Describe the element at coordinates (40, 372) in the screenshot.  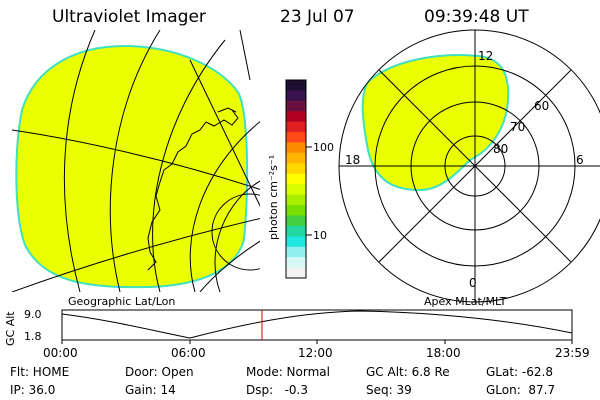
I see `status-flt: Flt: HOME` at that location.